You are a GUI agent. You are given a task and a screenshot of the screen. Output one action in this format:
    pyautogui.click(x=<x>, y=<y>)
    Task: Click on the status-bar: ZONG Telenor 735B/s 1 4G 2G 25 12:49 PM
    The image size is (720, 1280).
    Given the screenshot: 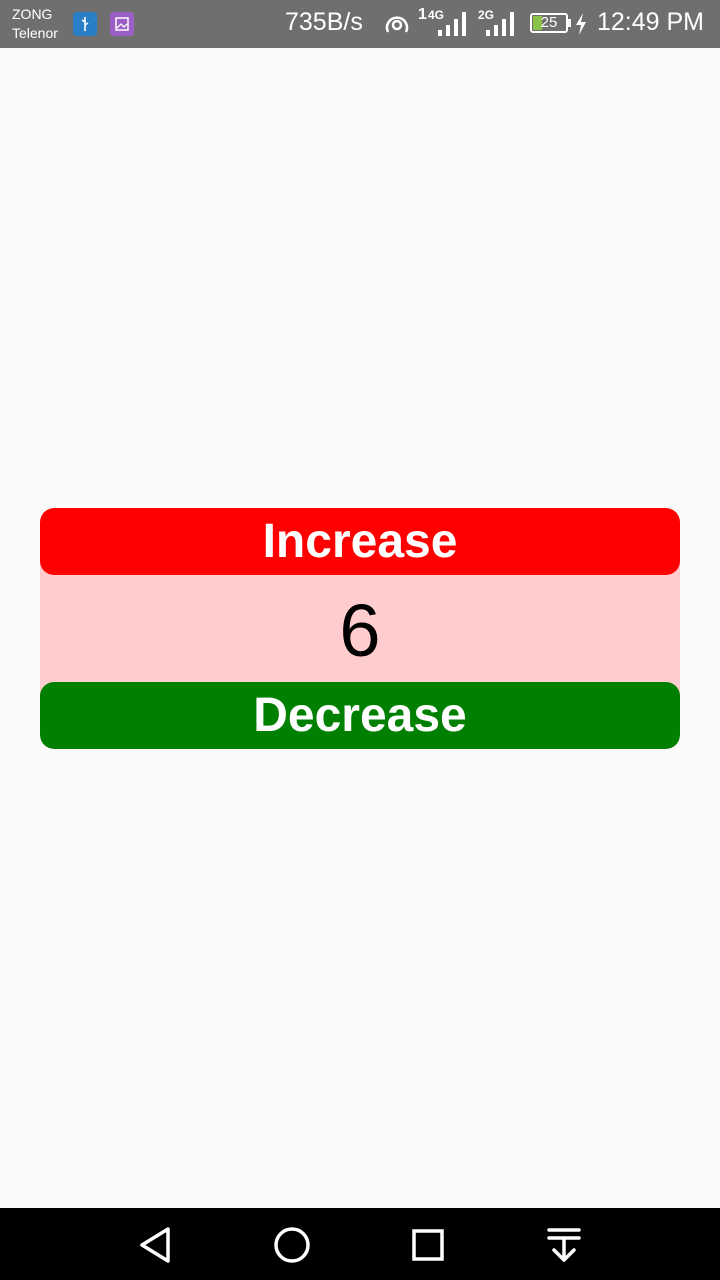 What is the action you would take?
    pyautogui.click(x=360, y=24)
    